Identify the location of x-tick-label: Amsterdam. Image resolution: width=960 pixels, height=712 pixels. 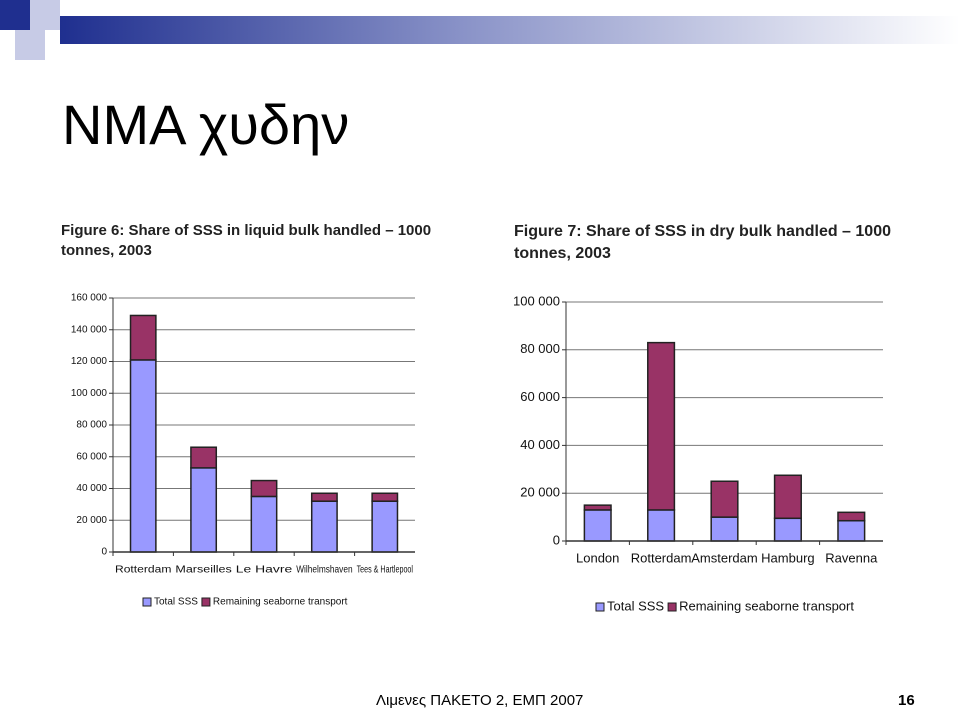
(724, 557).